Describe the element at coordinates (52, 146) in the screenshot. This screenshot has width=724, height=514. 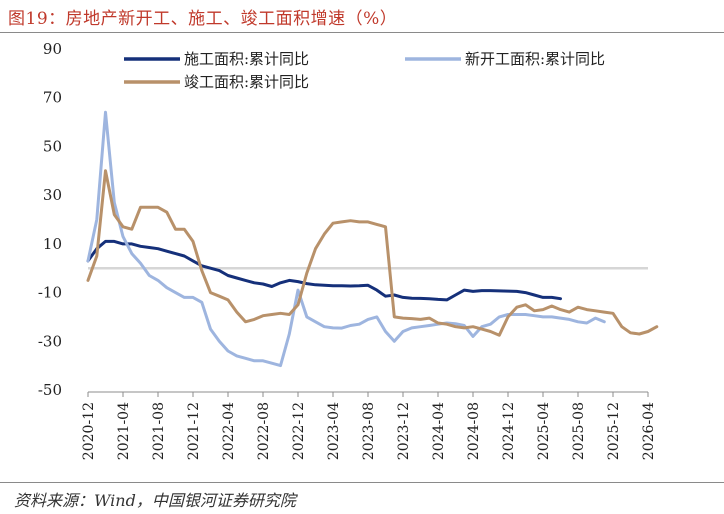
I see `y-tick-label: 50` at that location.